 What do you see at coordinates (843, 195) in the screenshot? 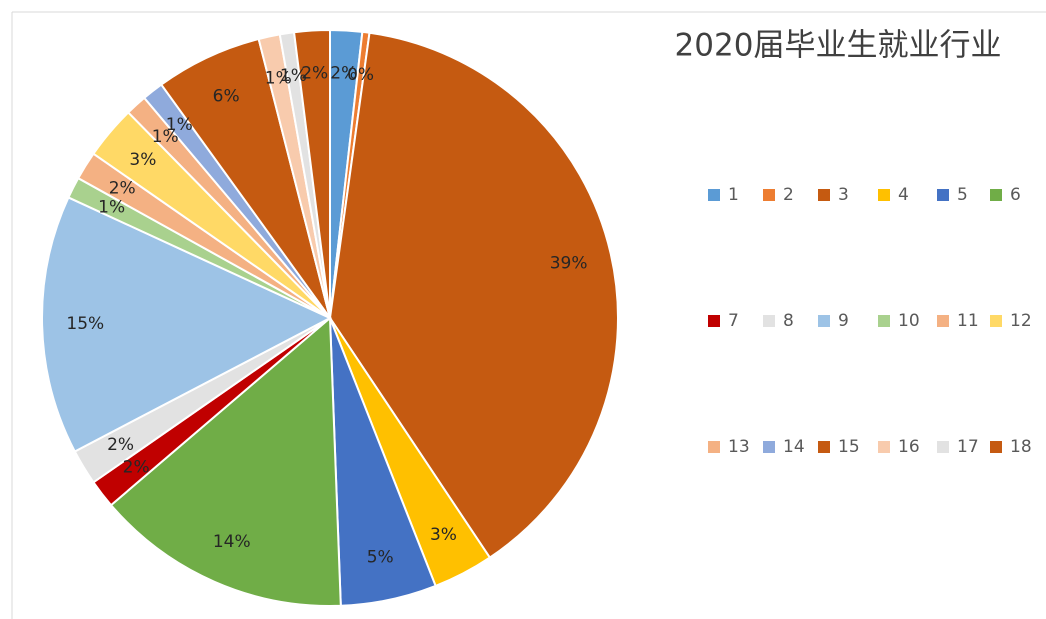
I see `legend-label: 3` at bounding box center [843, 195].